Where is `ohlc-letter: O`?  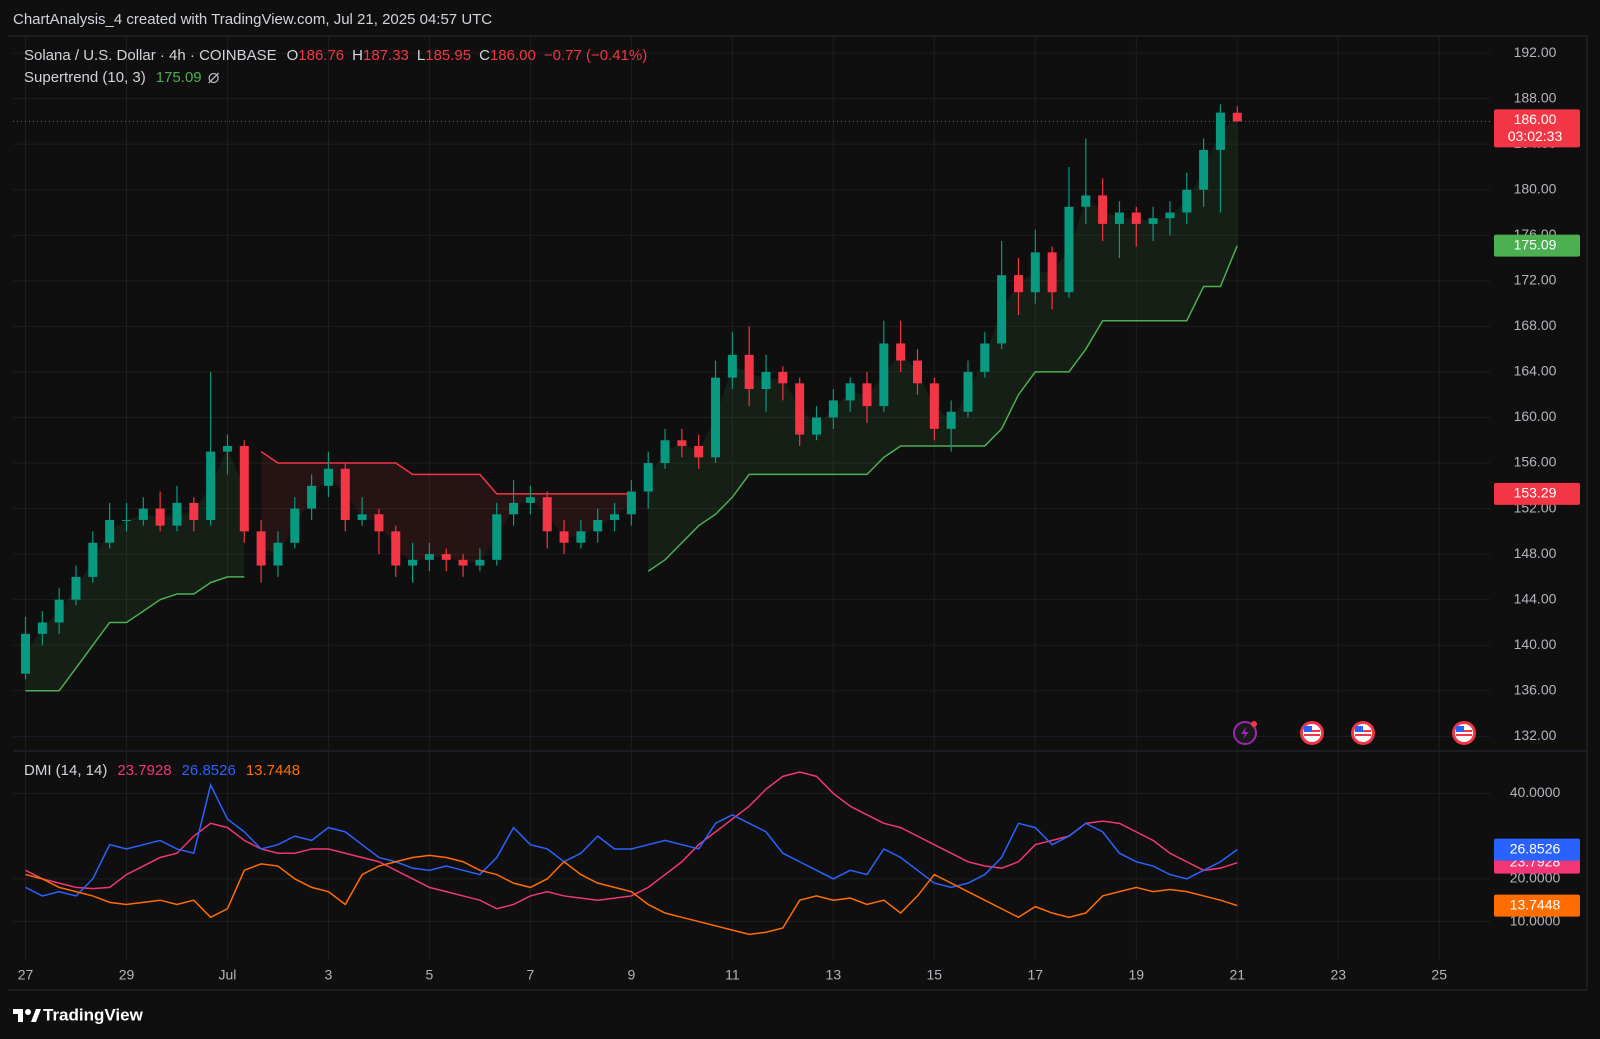 ohlc-letter: O is located at coordinates (293, 55).